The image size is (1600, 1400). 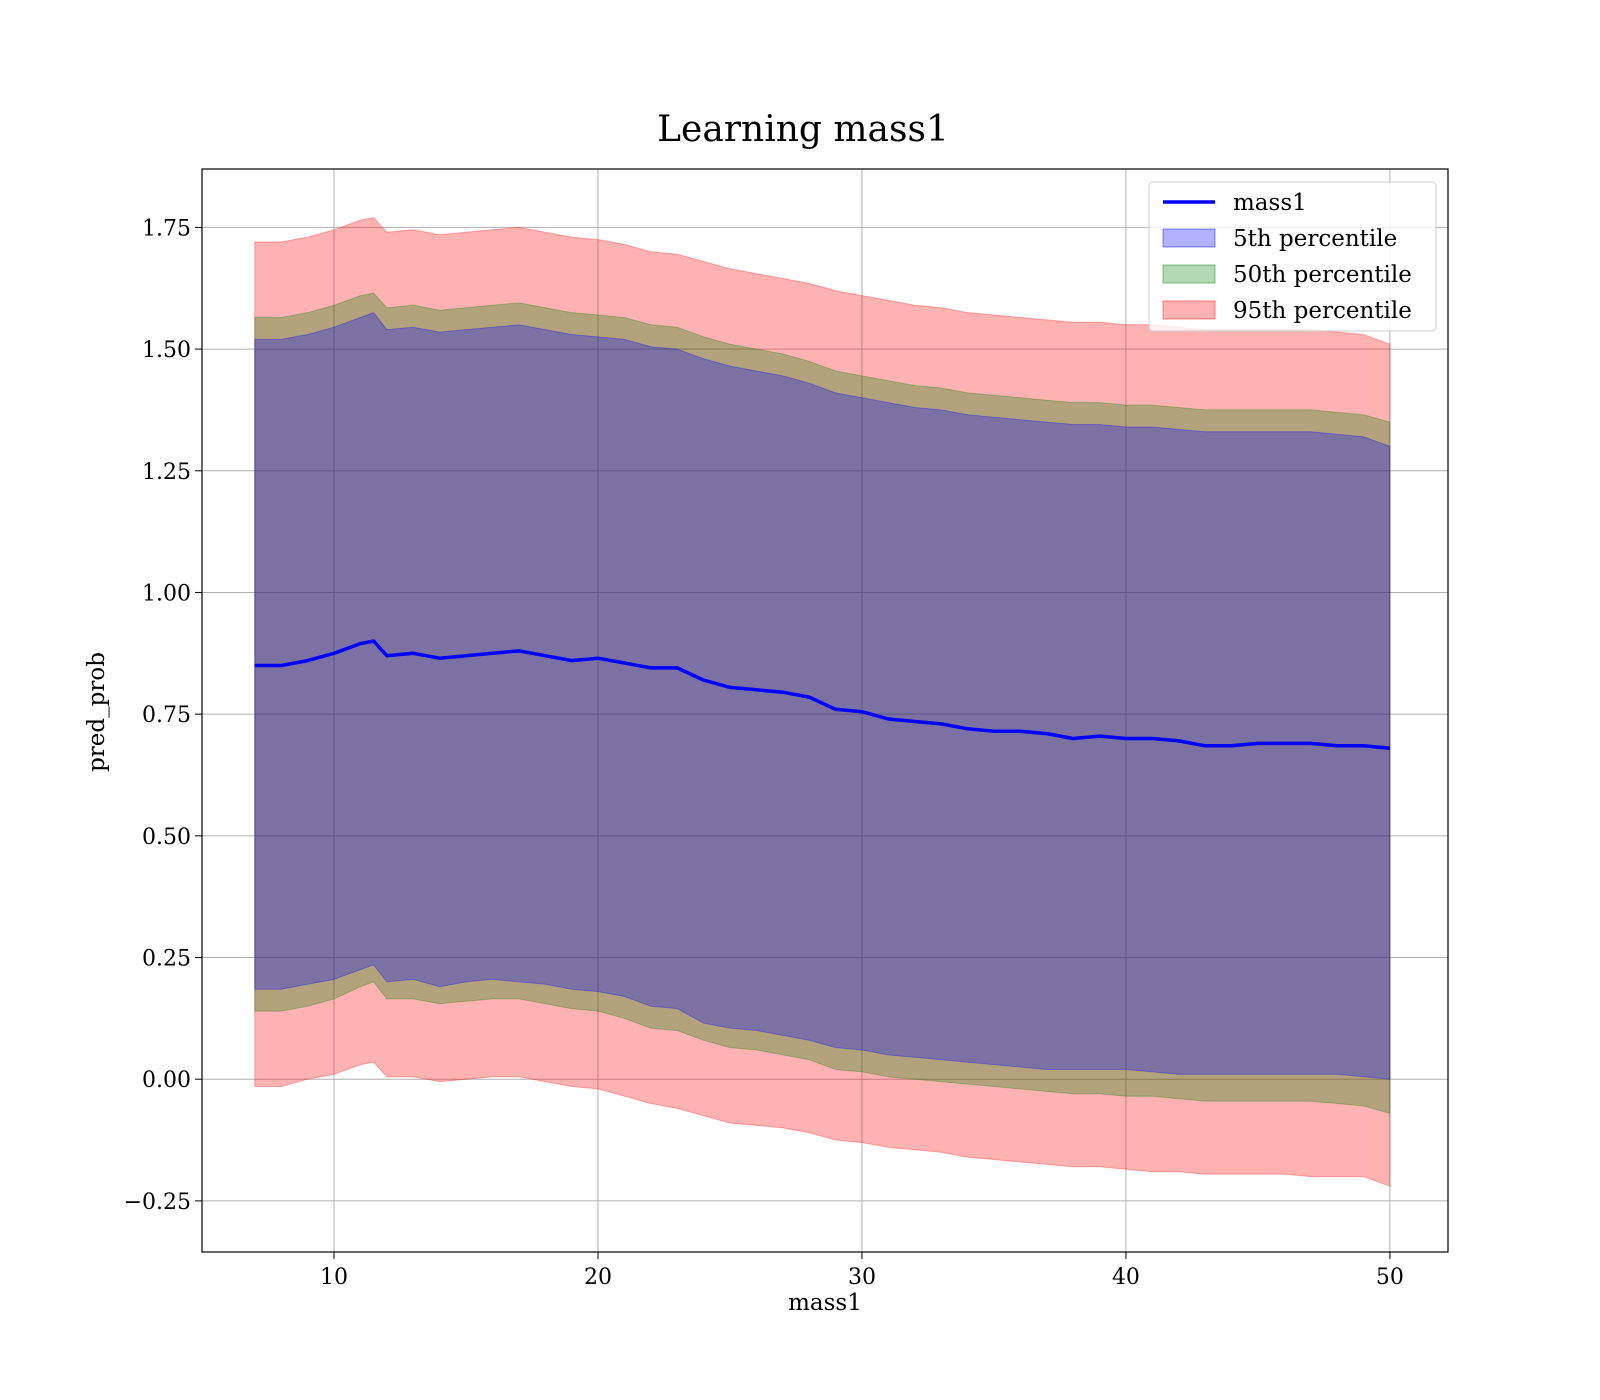 What do you see at coordinates (157, 1202) in the screenshot?
I see `y-tick-label: −0.25` at bounding box center [157, 1202].